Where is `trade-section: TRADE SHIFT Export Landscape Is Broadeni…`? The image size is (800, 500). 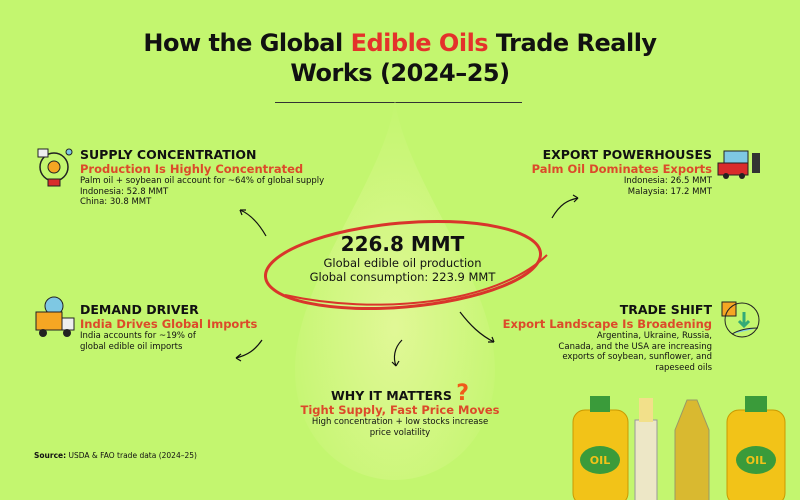
trade-section: TRADE SHIFT Export Landscape Is Broadeni… is located at coordinates (607, 337).